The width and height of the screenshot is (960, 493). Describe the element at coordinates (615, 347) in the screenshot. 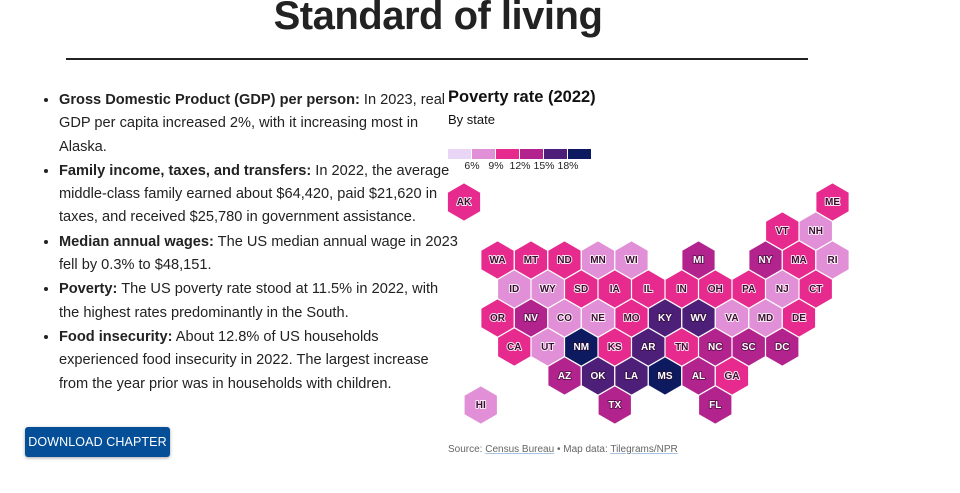

I see `state-label: KS` at that location.